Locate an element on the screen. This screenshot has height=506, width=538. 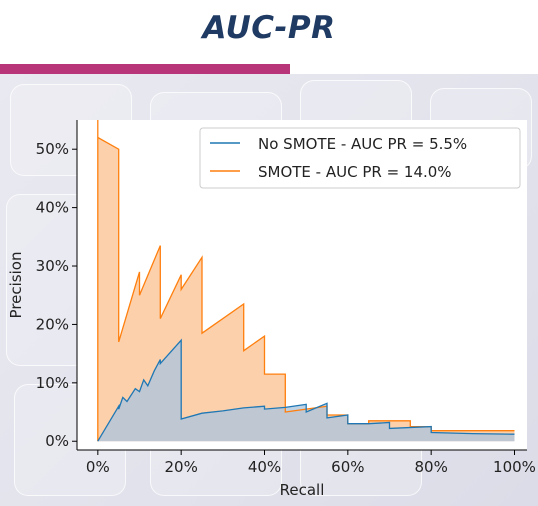
accent-bar is located at coordinates (145, 69).